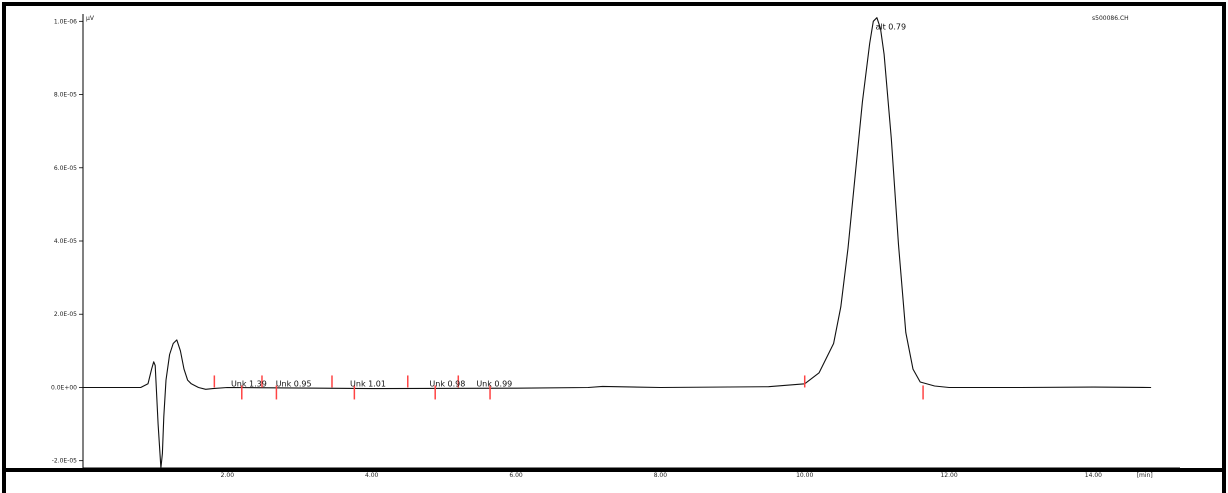 This screenshot has width=1228, height=493. Describe the element at coordinates (661, 475) in the screenshot. I see `x-tick-label: 8.00` at that location.